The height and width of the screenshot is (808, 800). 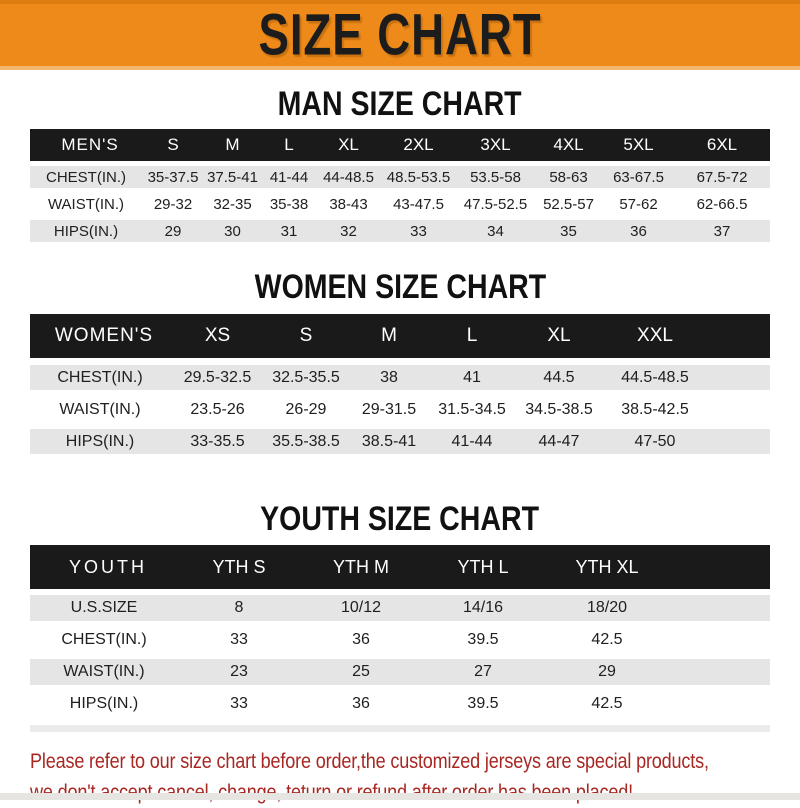 What do you see at coordinates (217, 377) in the screenshot?
I see `size-value-cell: 29.5-32.5` at bounding box center [217, 377].